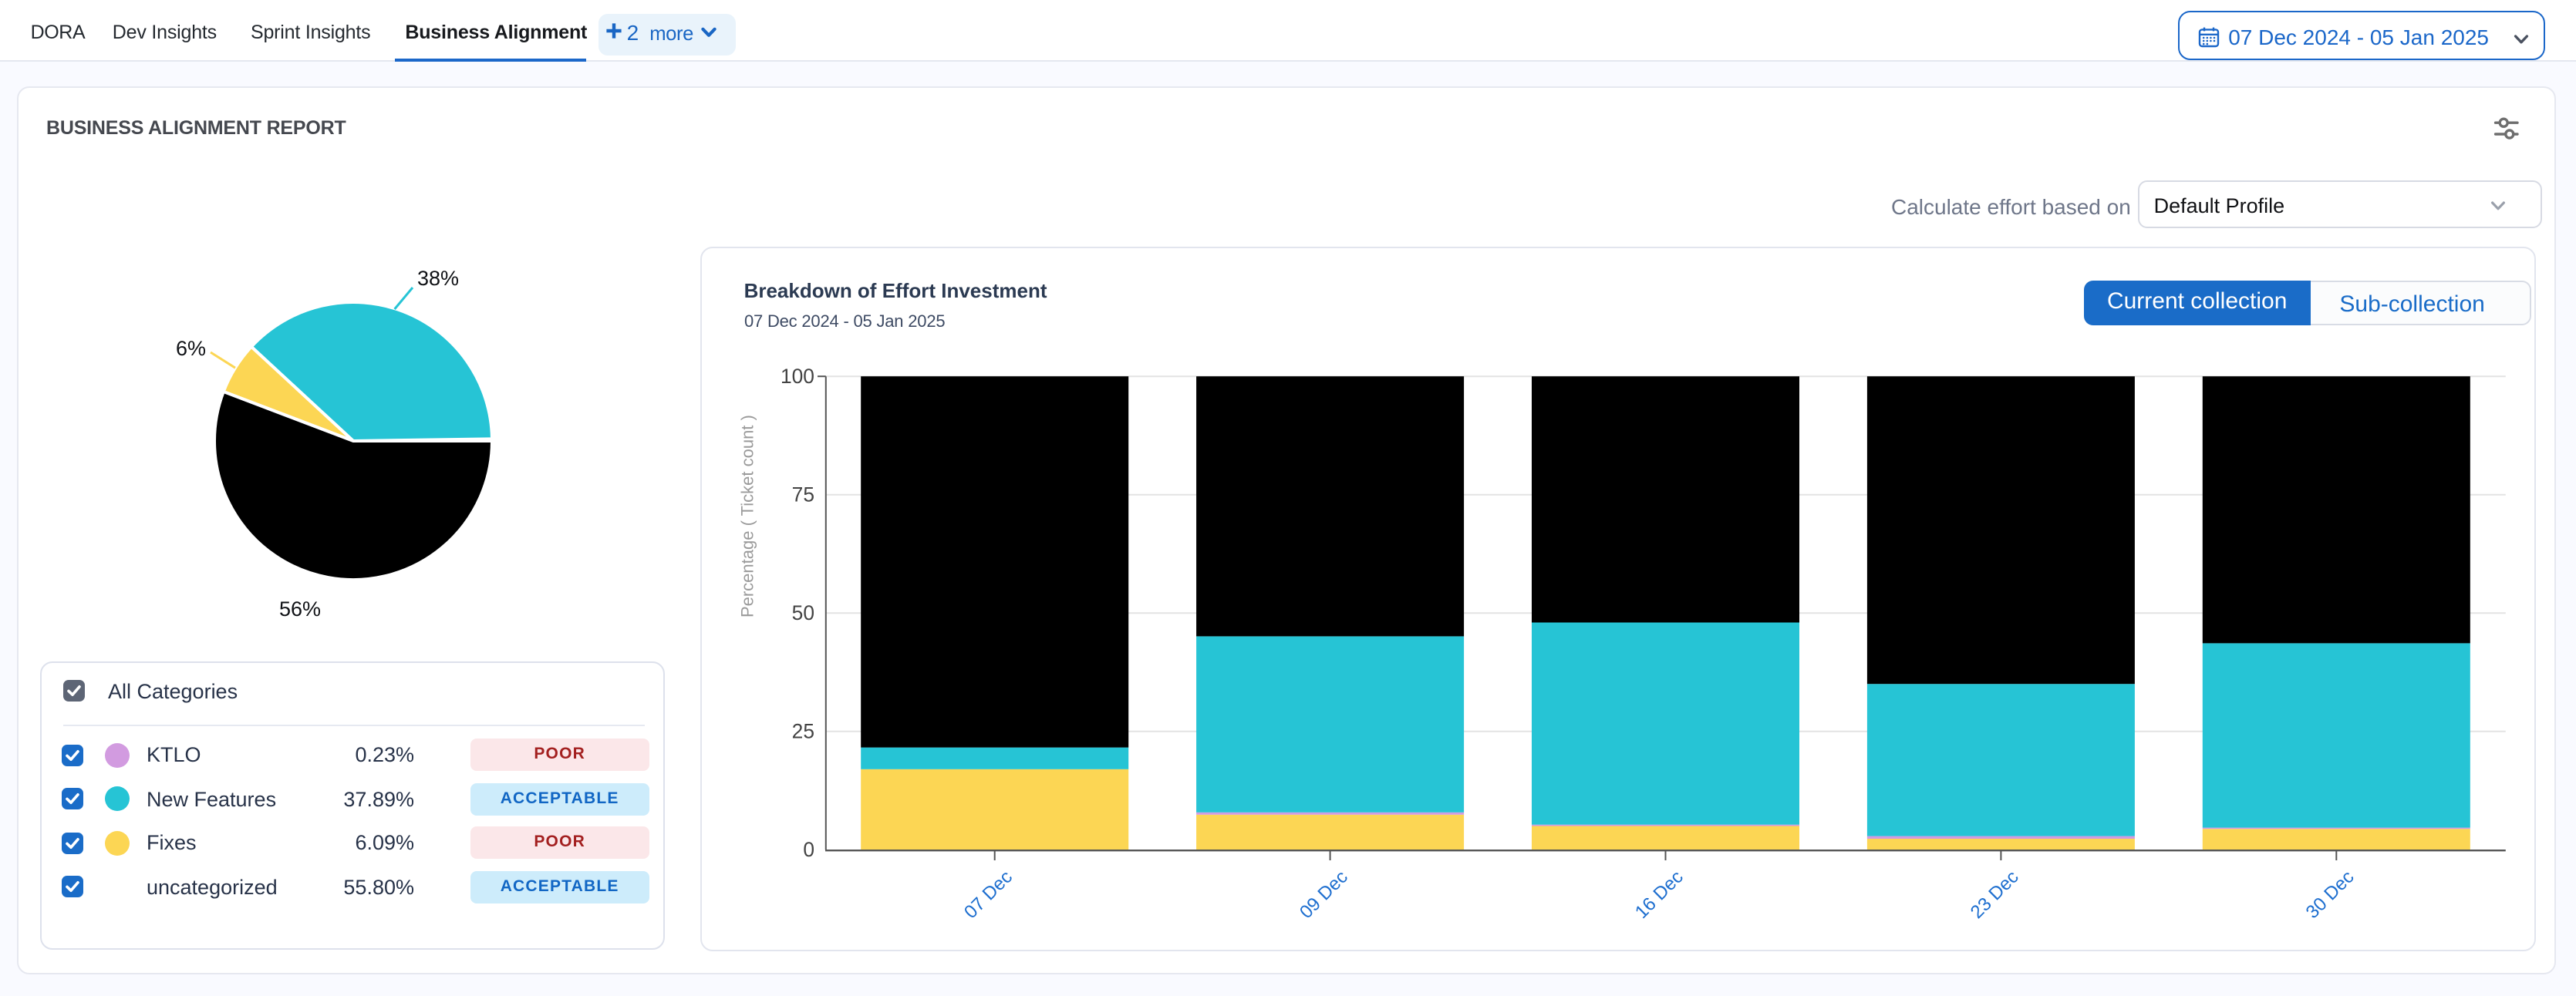  I want to click on svg-text: 07 Dec, so click(988, 895).